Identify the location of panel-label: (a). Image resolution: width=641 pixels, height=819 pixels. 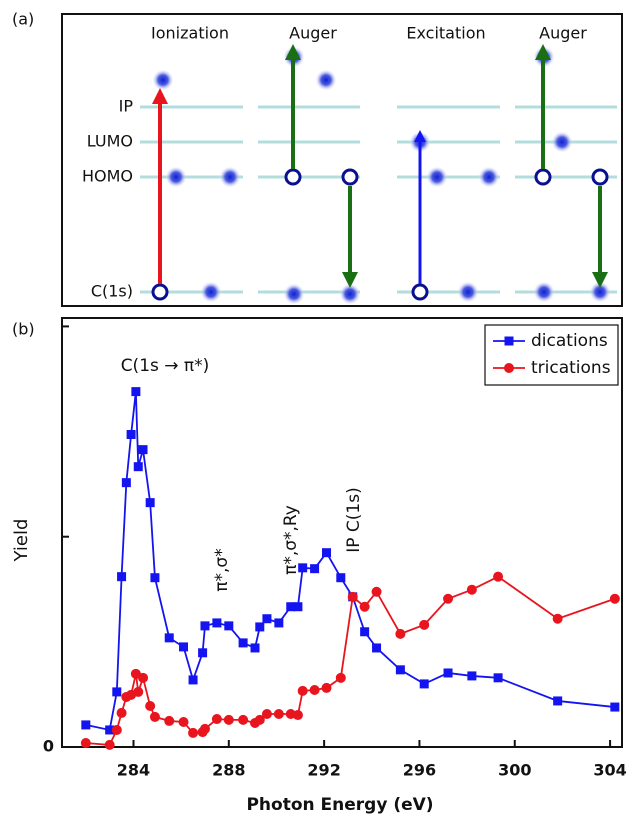
(23, 19).